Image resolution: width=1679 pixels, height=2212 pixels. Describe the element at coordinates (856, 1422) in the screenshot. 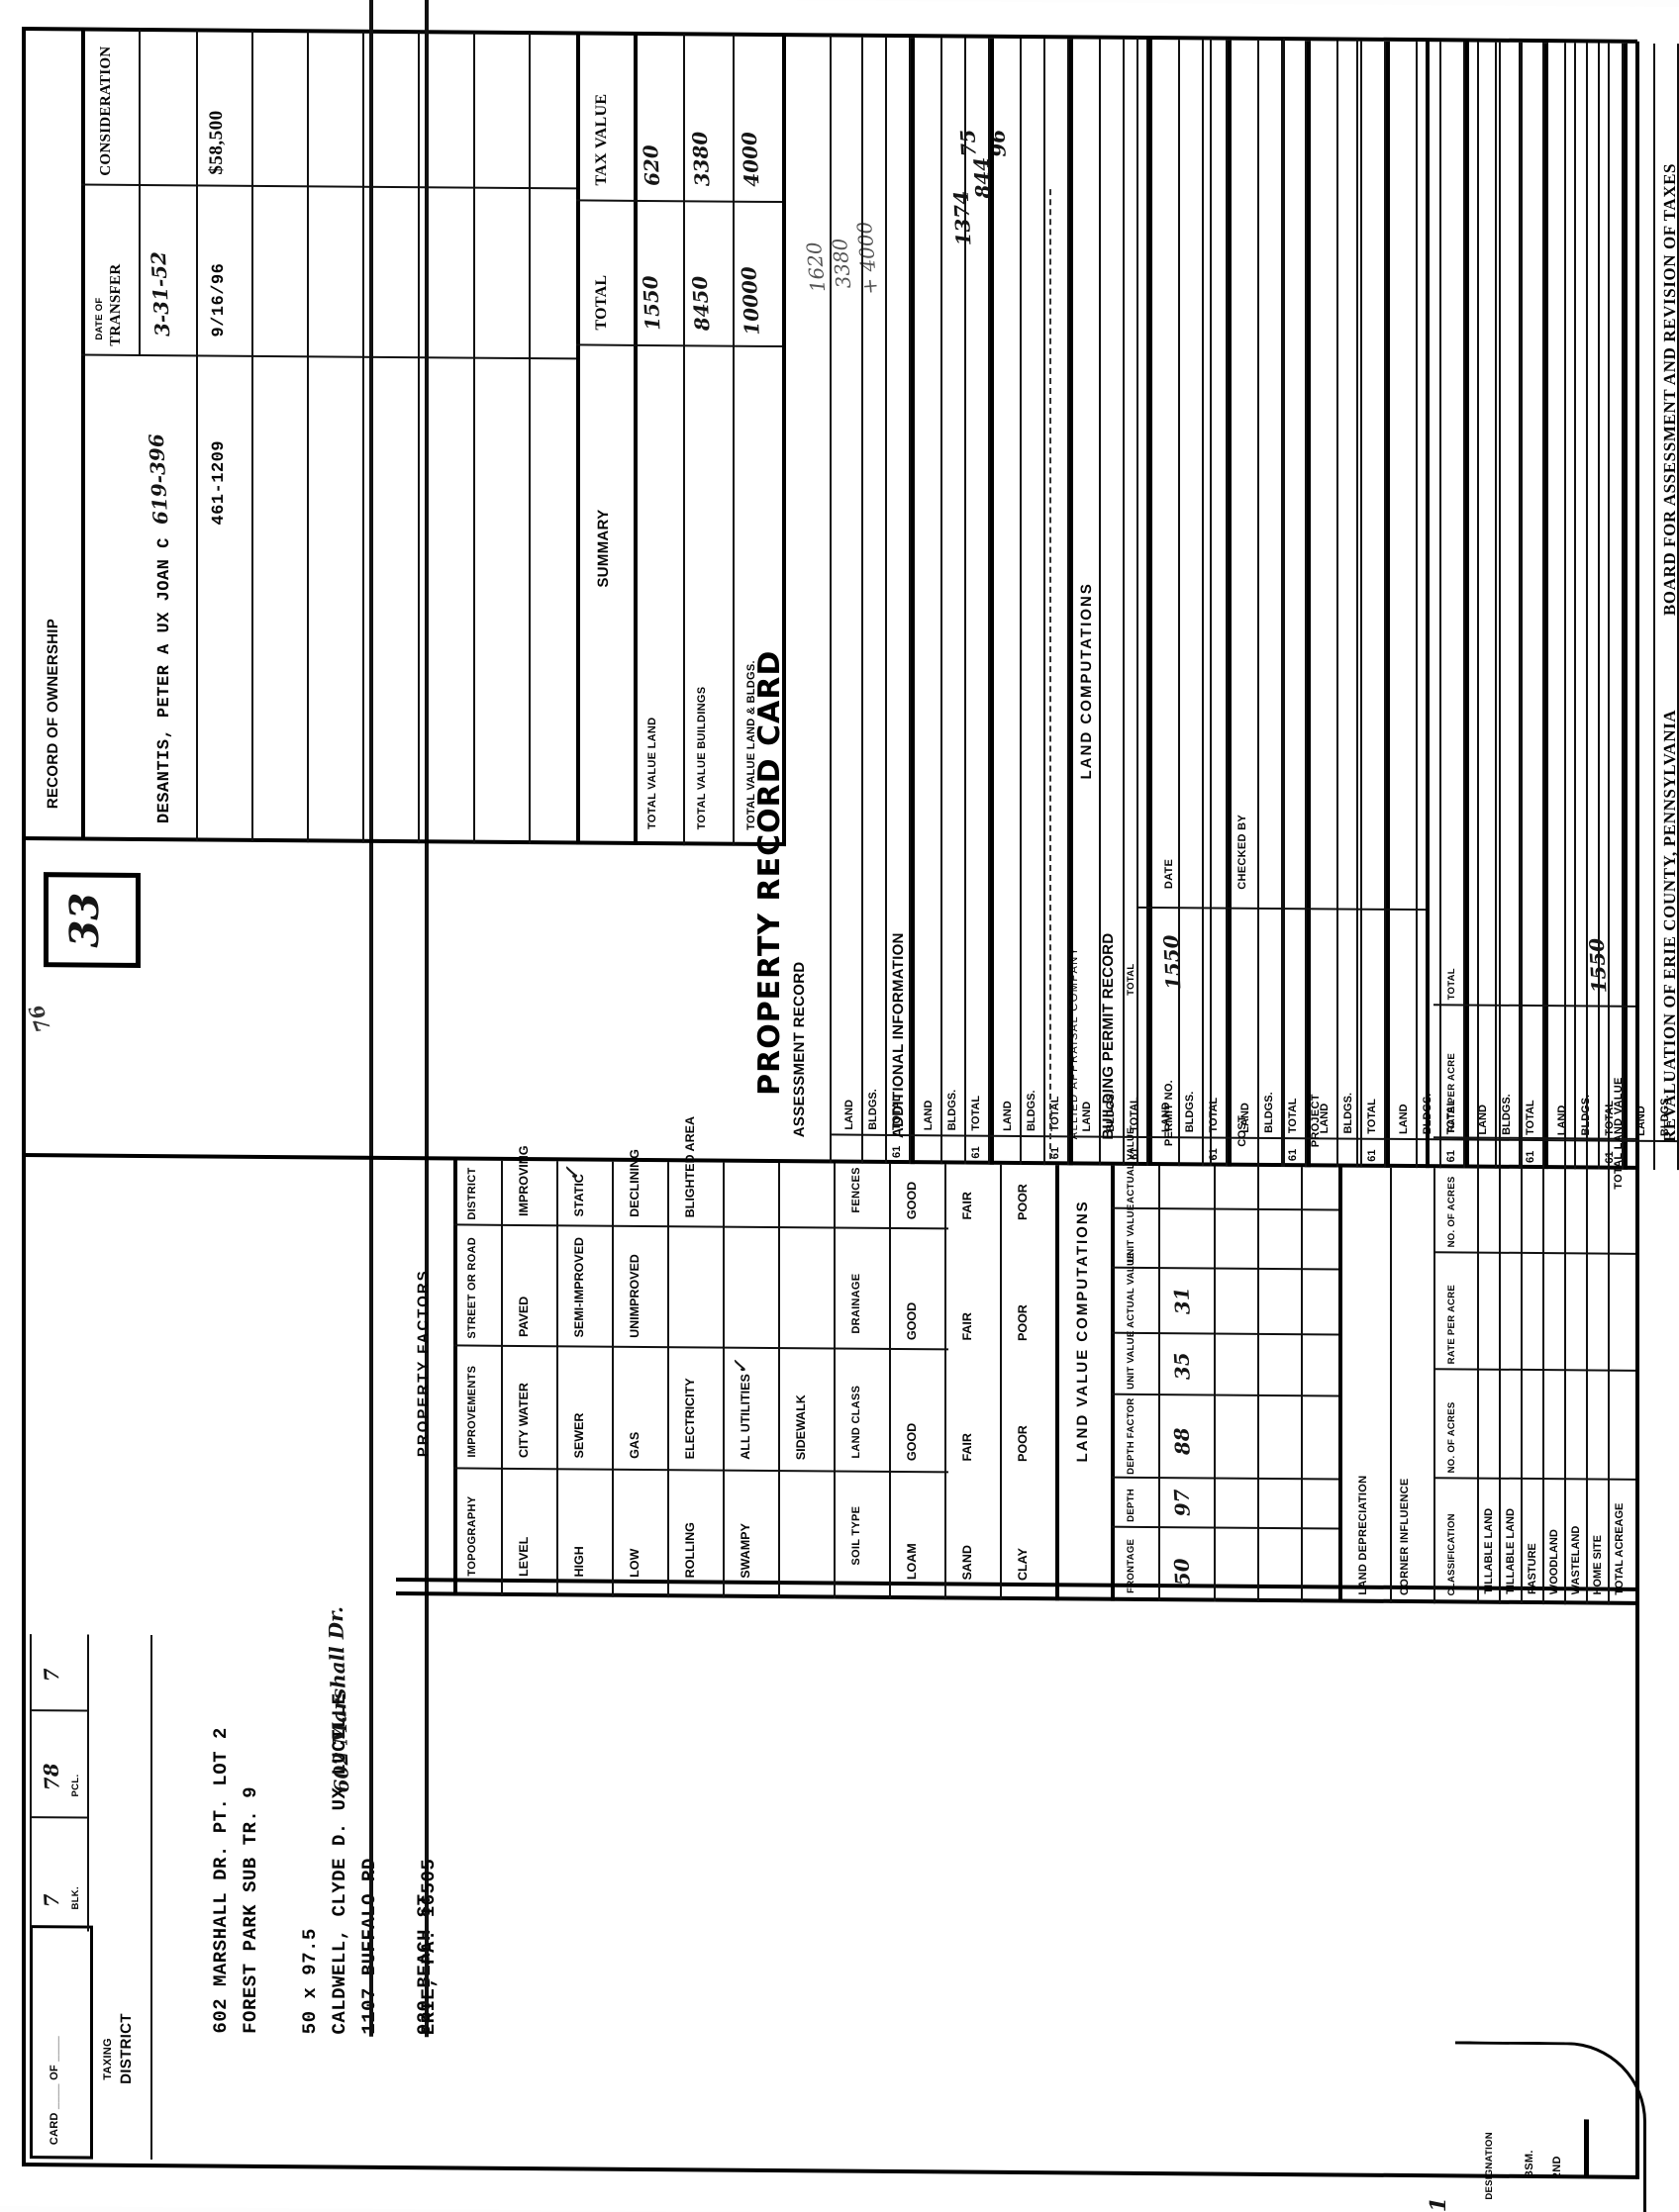

I see `group-land-class-label: LAND CLASS` at that location.